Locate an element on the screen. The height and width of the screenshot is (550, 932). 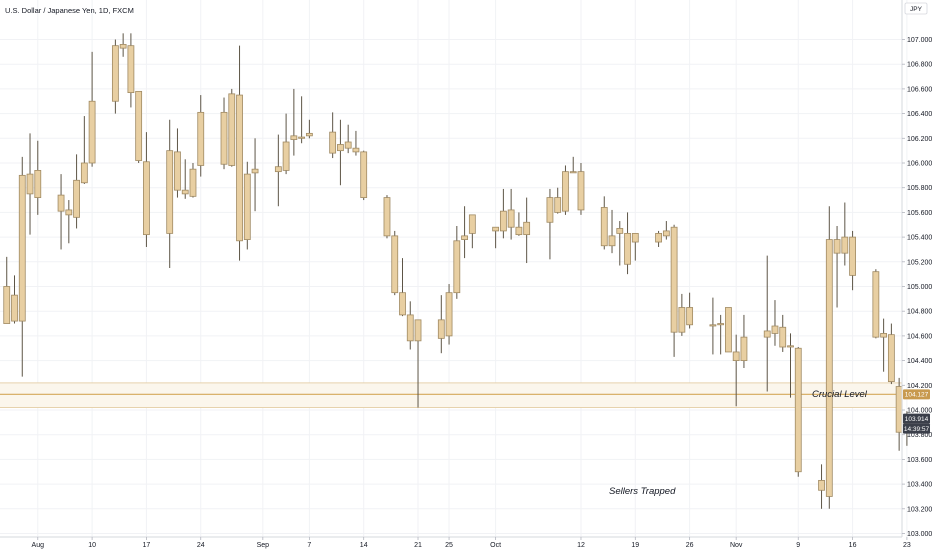
price-axis-tick-label: 105.600 is located at coordinates (919, 213).